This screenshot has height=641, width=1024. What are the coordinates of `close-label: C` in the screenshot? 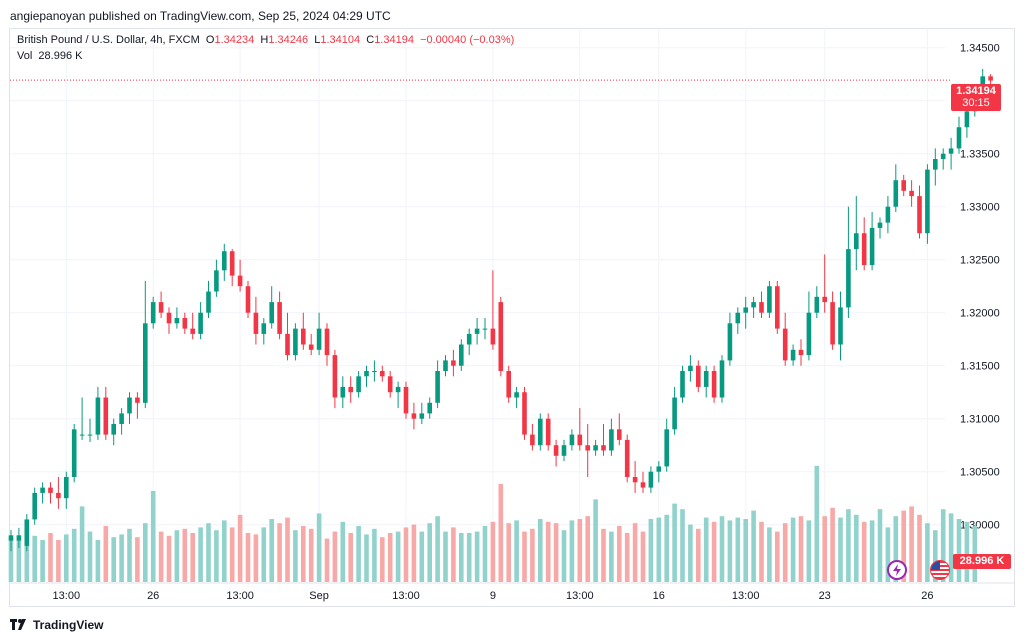 It's located at (370, 40).